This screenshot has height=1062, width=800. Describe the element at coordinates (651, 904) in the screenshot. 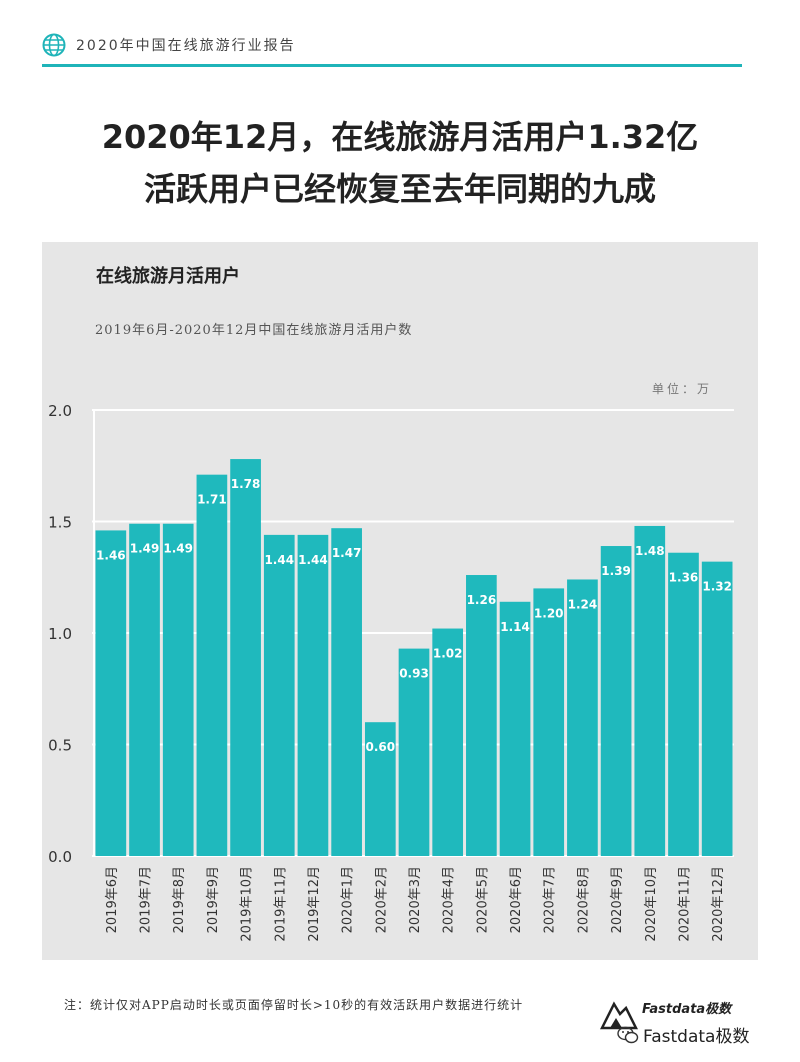

I see `x-tick-label: 2020年10月` at that location.